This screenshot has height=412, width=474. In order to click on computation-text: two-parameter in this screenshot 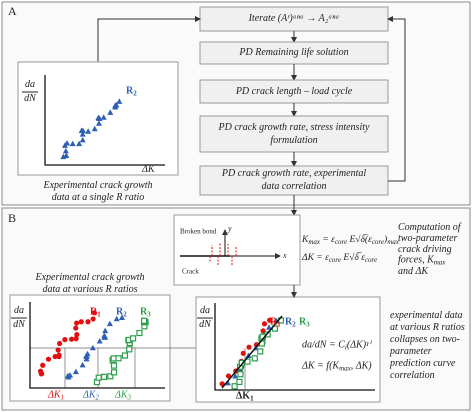, I will do `click(428, 238)`.